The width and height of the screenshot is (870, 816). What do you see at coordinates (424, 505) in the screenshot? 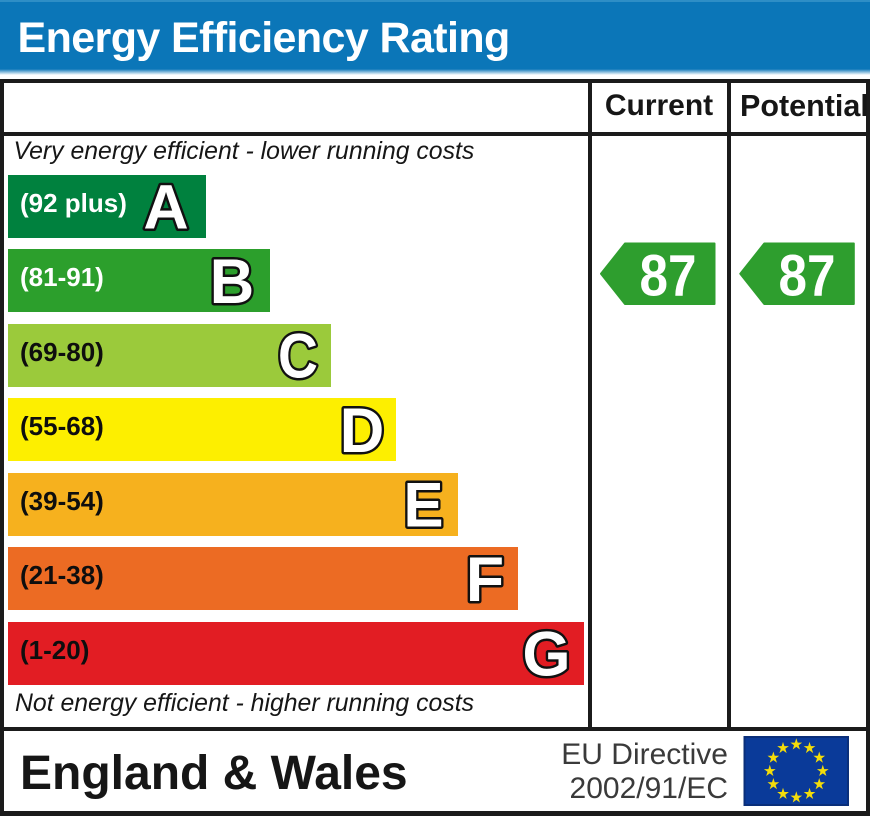
I see `svg-text: E` at bounding box center [424, 505].